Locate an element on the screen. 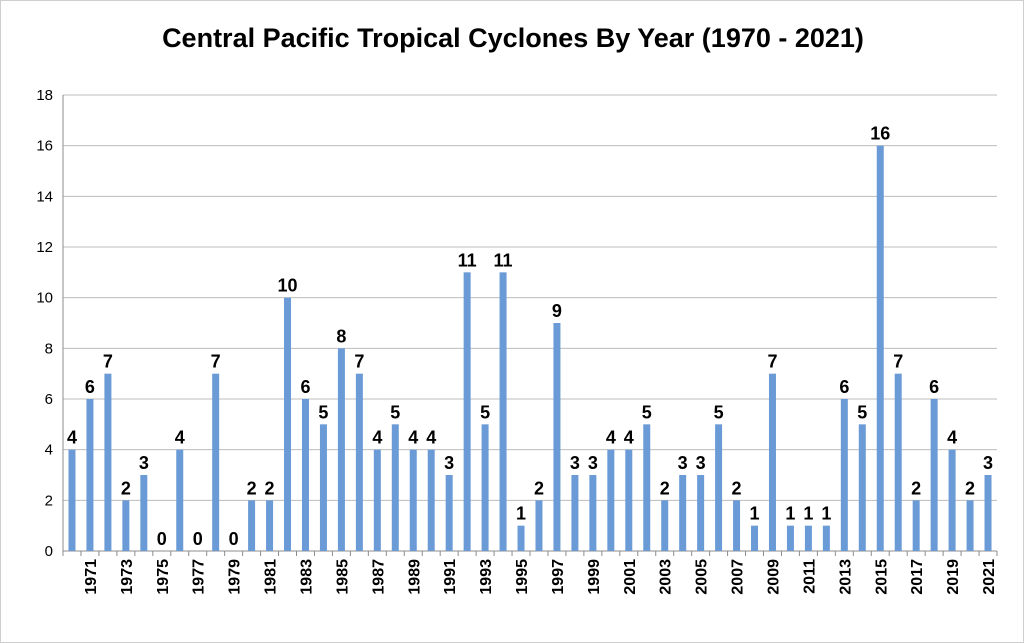 This screenshot has height=643, width=1024. y-tick-label: 18 is located at coordinates (44, 95).